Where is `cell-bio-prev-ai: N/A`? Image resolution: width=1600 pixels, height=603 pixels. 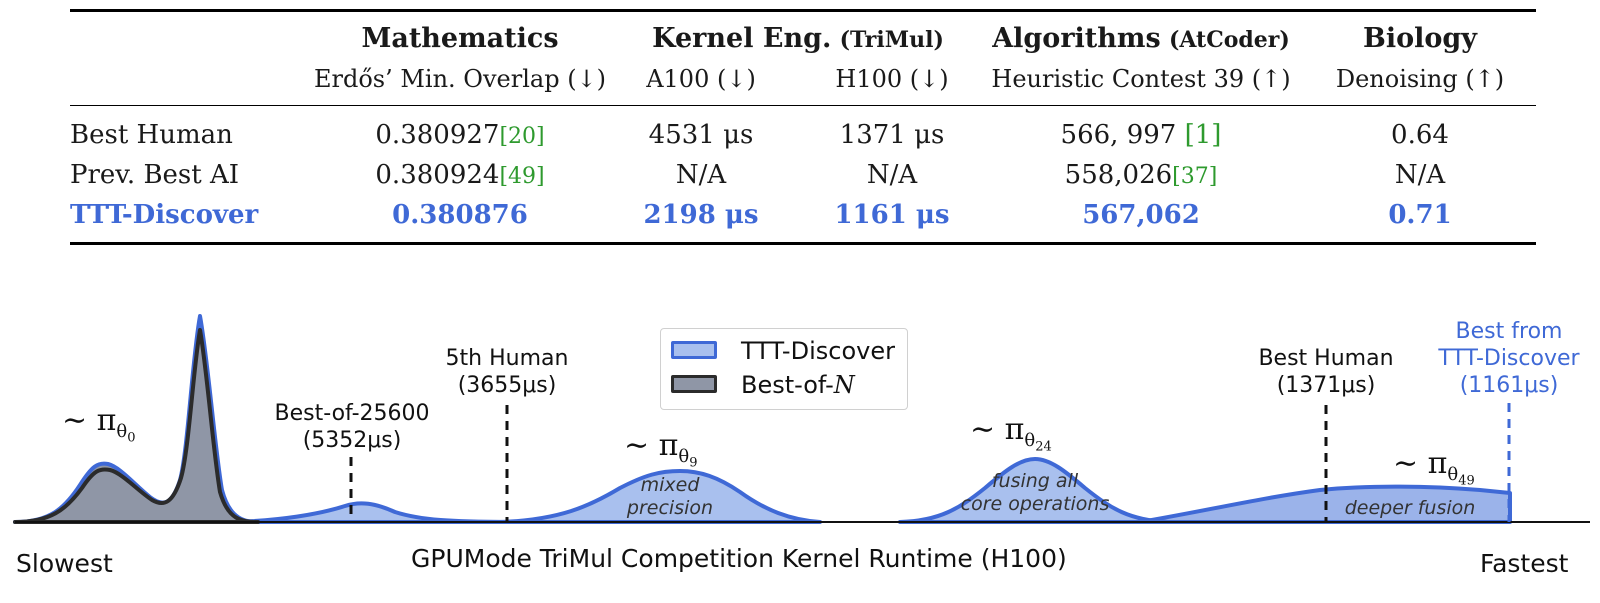 cell-bio-prev-ai: N/A is located at coordinates (1420, 175).